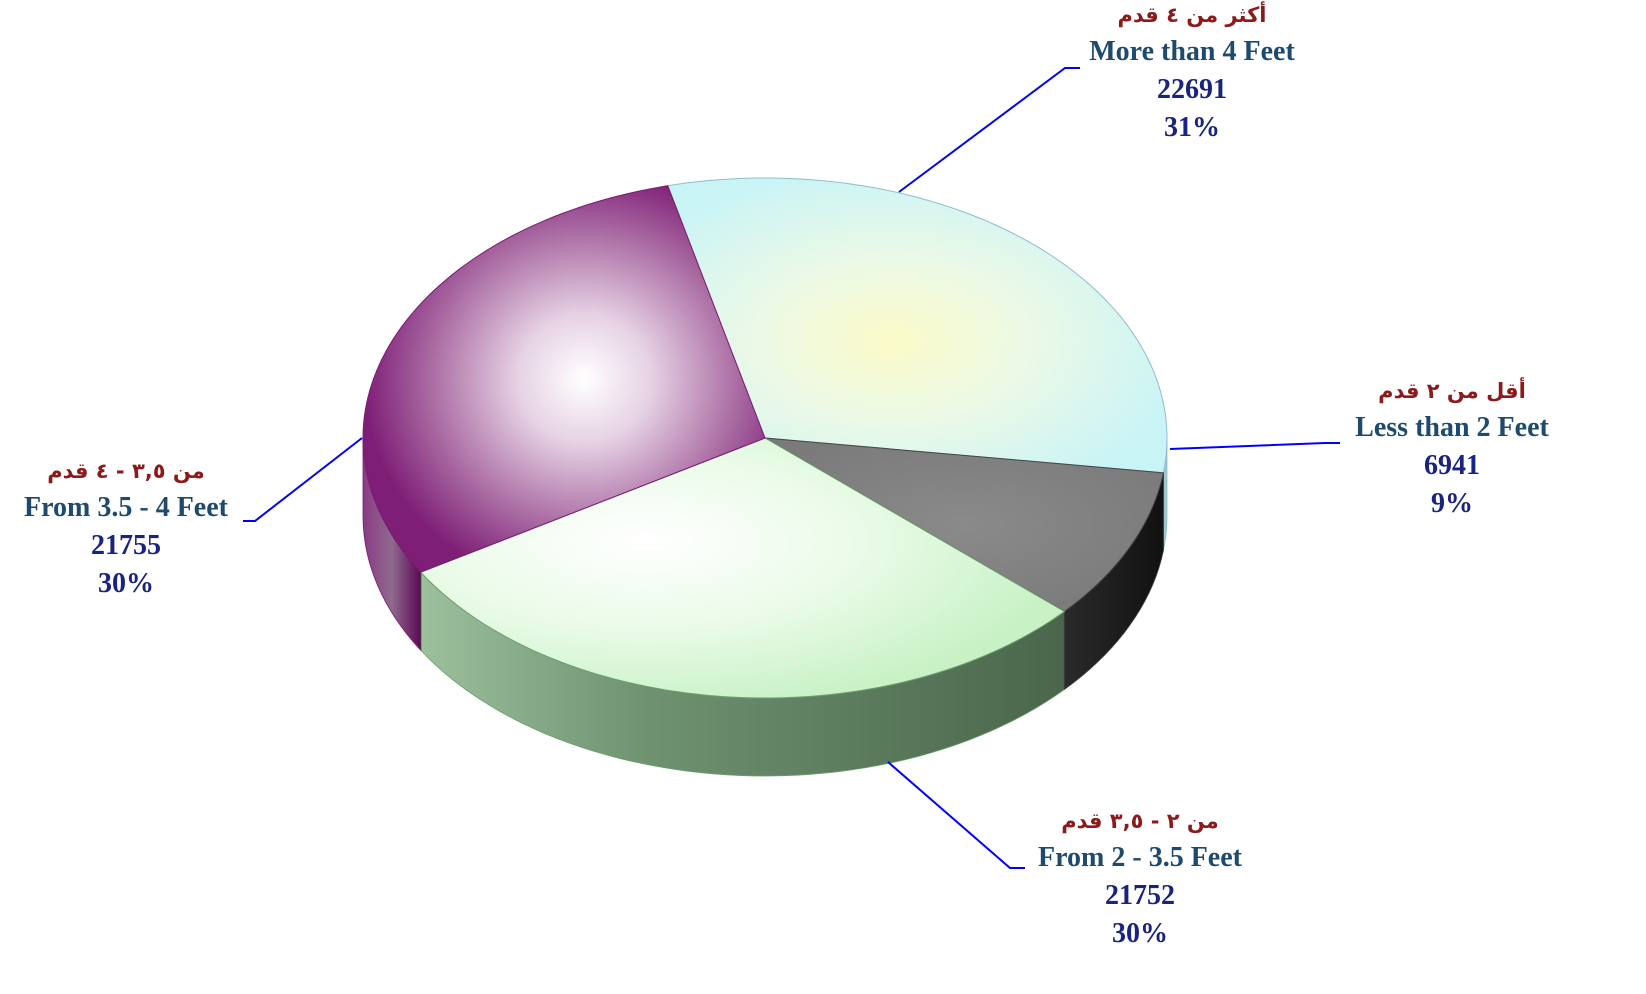 Image resolution: width=1646 pixels, height=994 pixels. I want to click on slice-value: 22691, so click(1192, 89).